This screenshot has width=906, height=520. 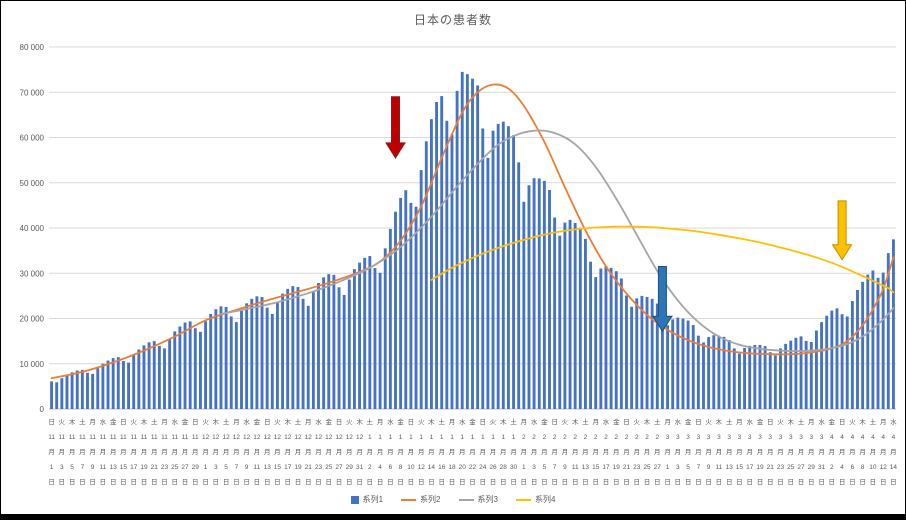 What do you see at coordinates (555, 467) in the screenshot?
I see `x-axis-label: 7` at bounding box center [555, 467].